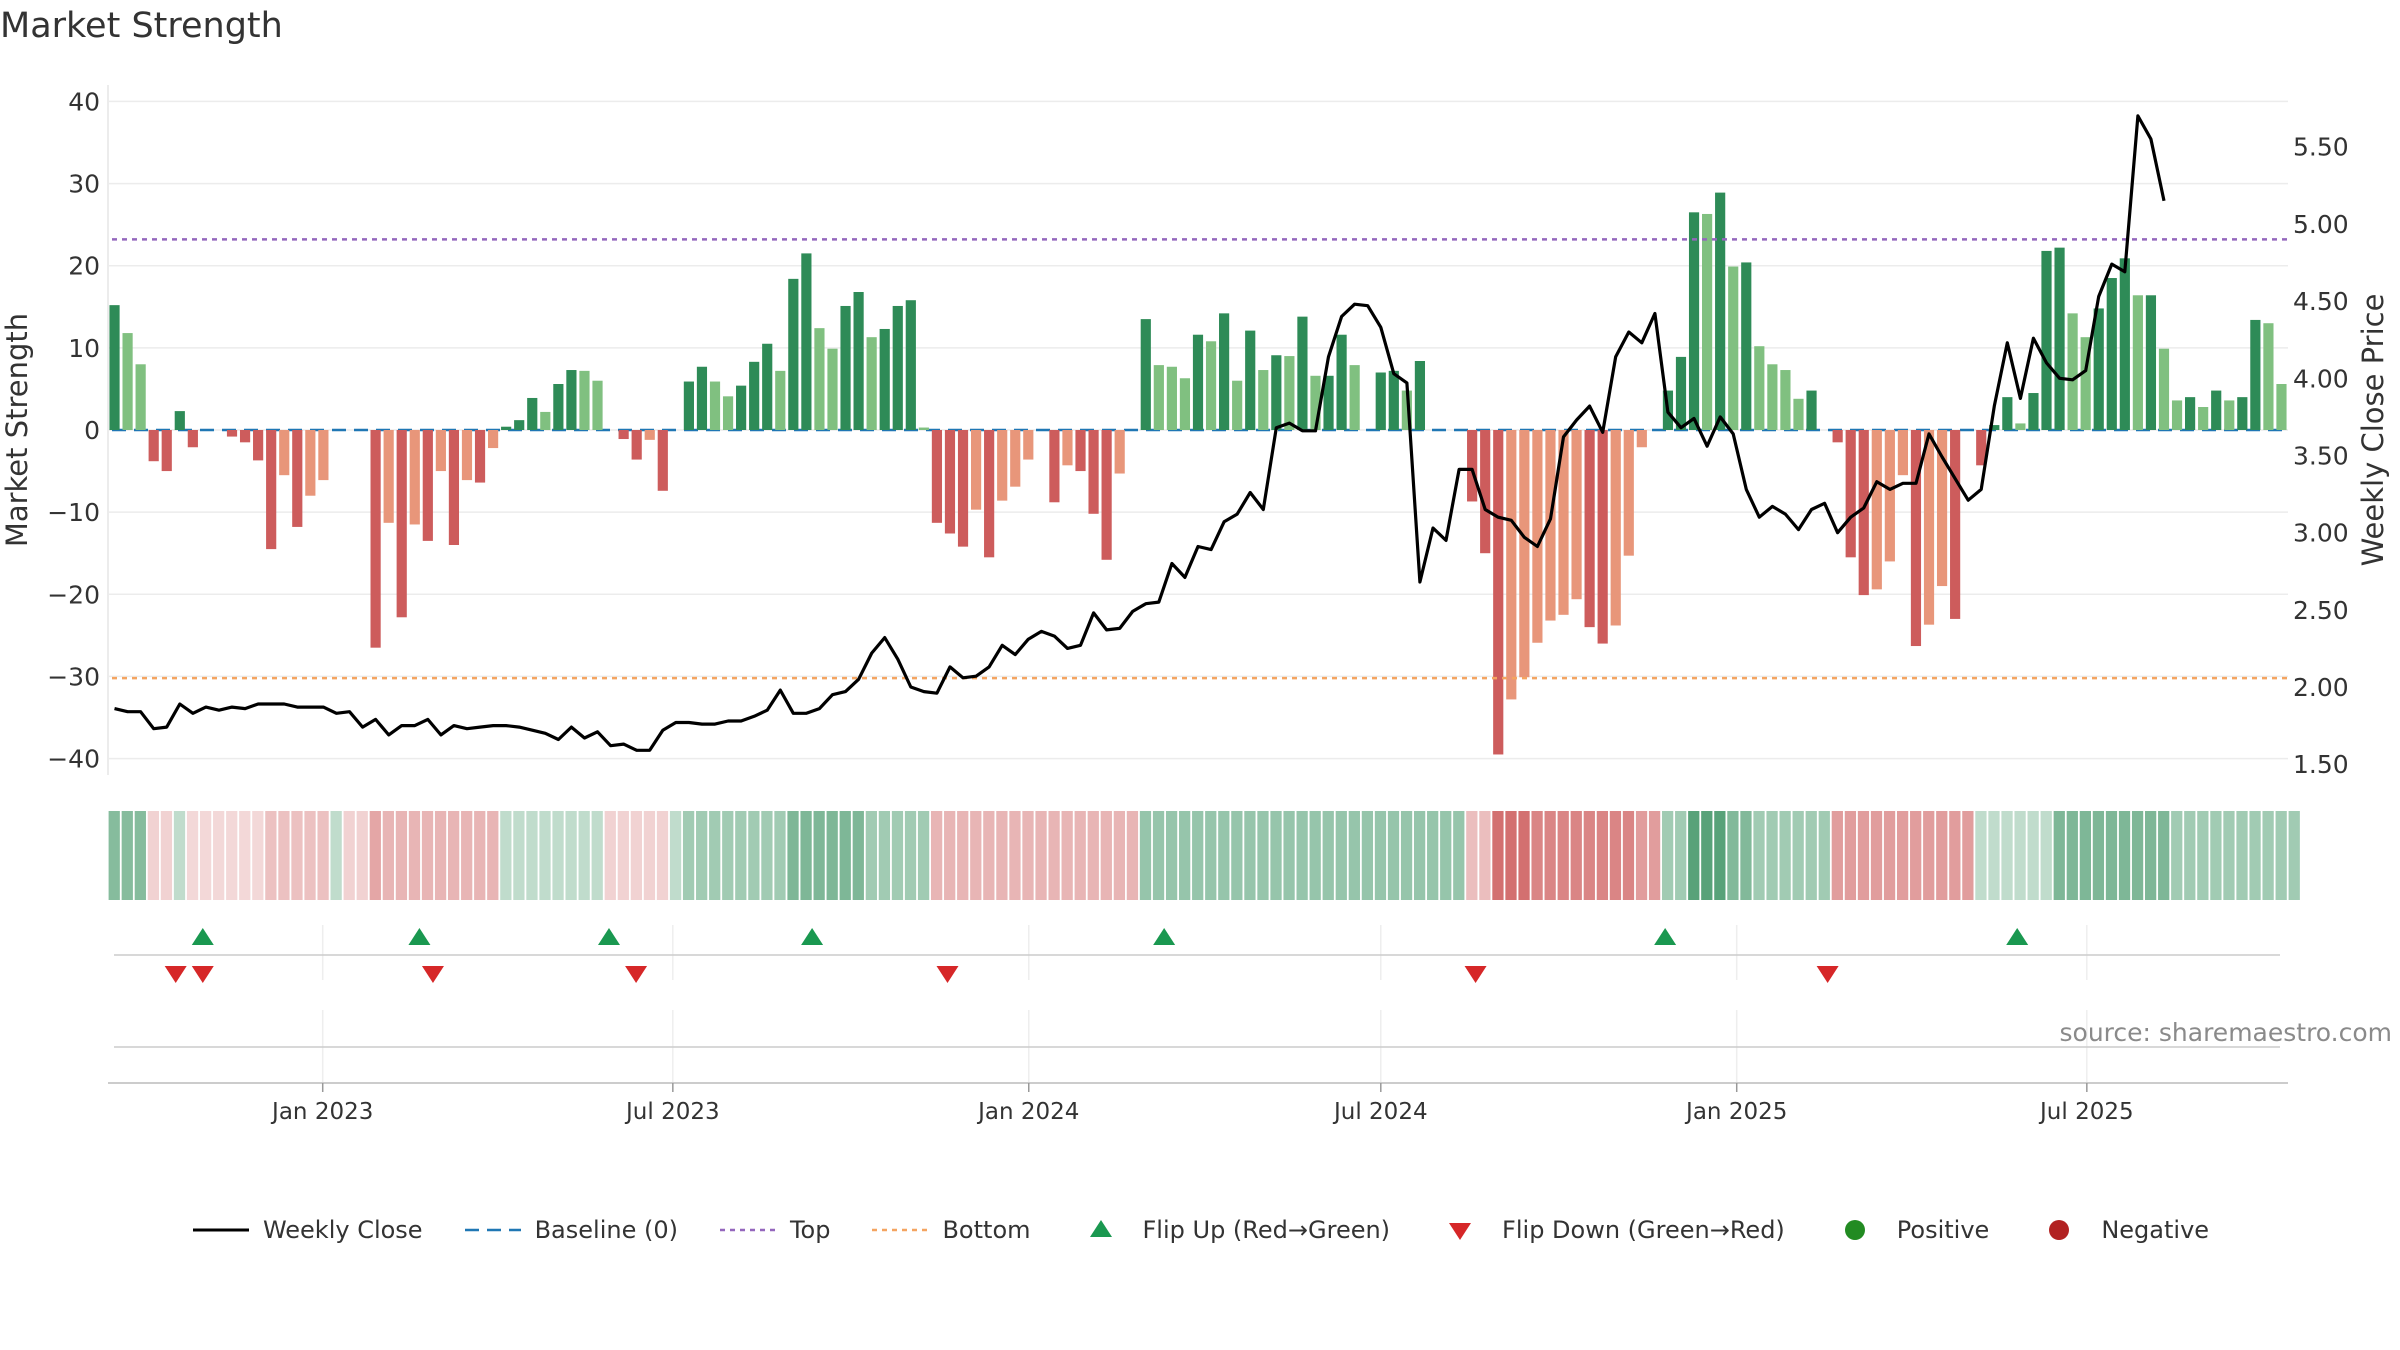  Describe the element at coordinates (570, 1230) in the screenshot. I see `legend-item-baseline: Baseline (0)` at that location.